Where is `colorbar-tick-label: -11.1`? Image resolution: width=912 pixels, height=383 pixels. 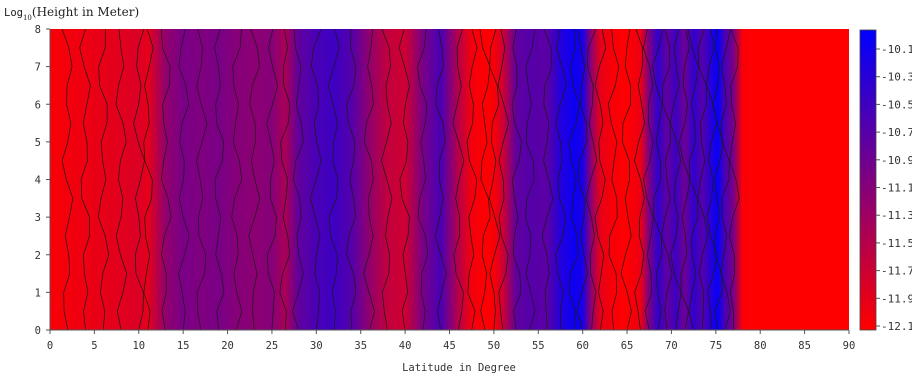 colorbar-tick-label: -11.1 is located at coordinates (896, 188).